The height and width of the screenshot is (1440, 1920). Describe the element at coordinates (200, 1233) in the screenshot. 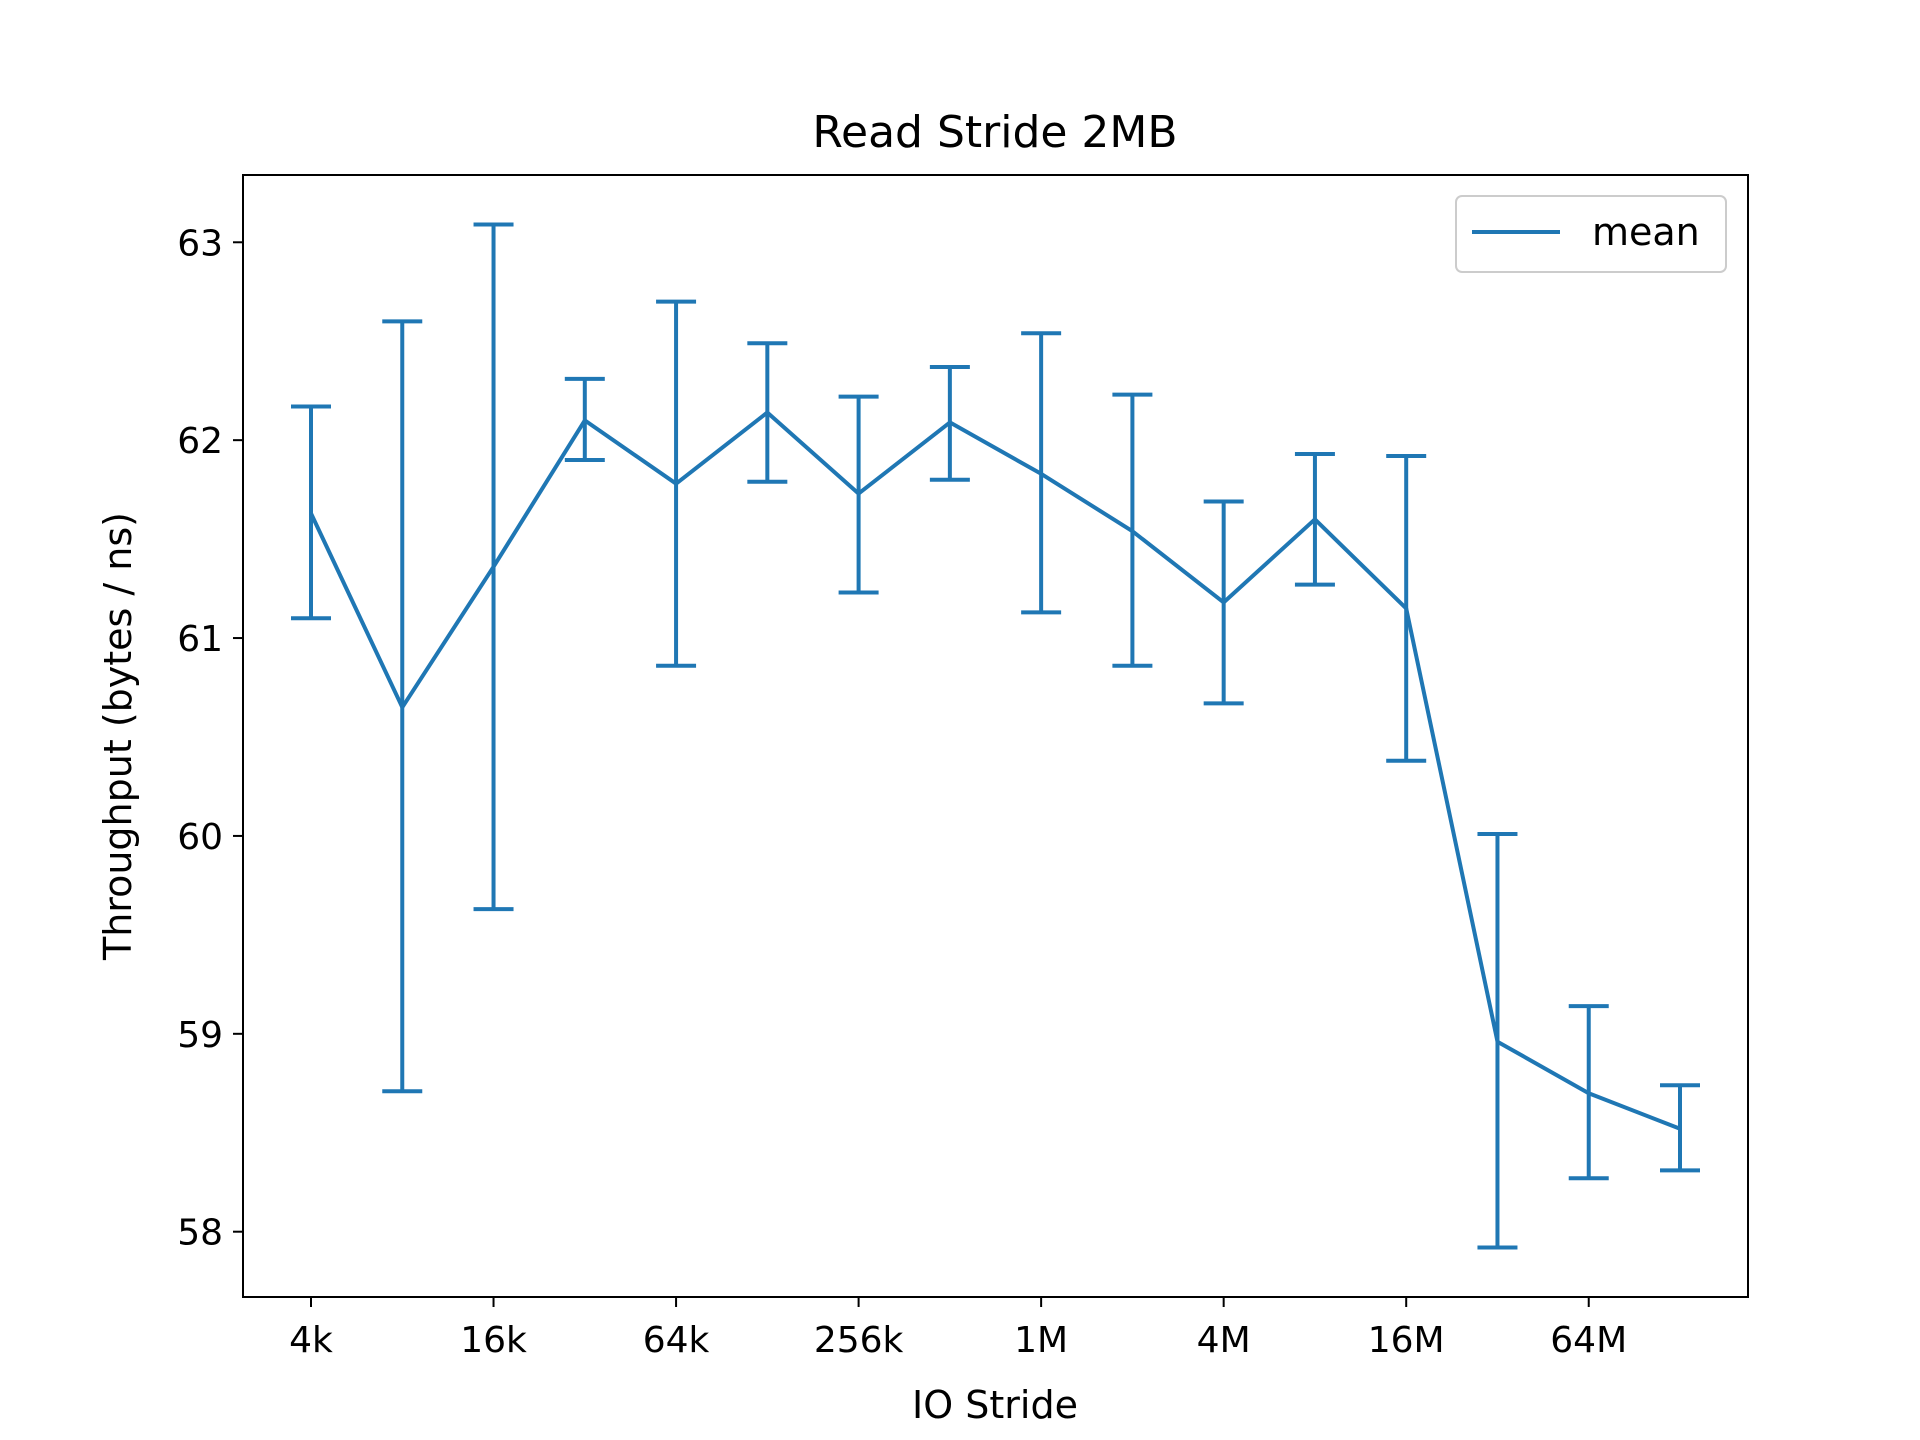

I see `y-tick-label: 58` at that location.